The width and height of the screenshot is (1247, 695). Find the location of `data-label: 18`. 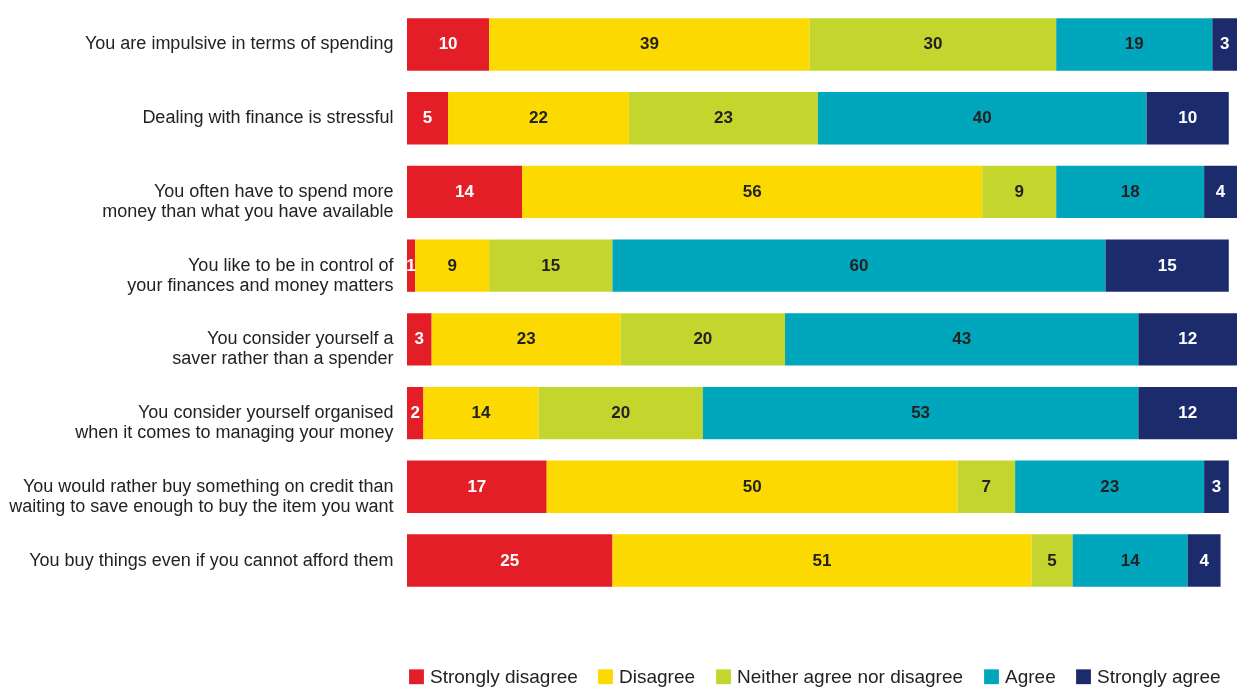

data-label: 18 is located at coordinates (1130, 191).